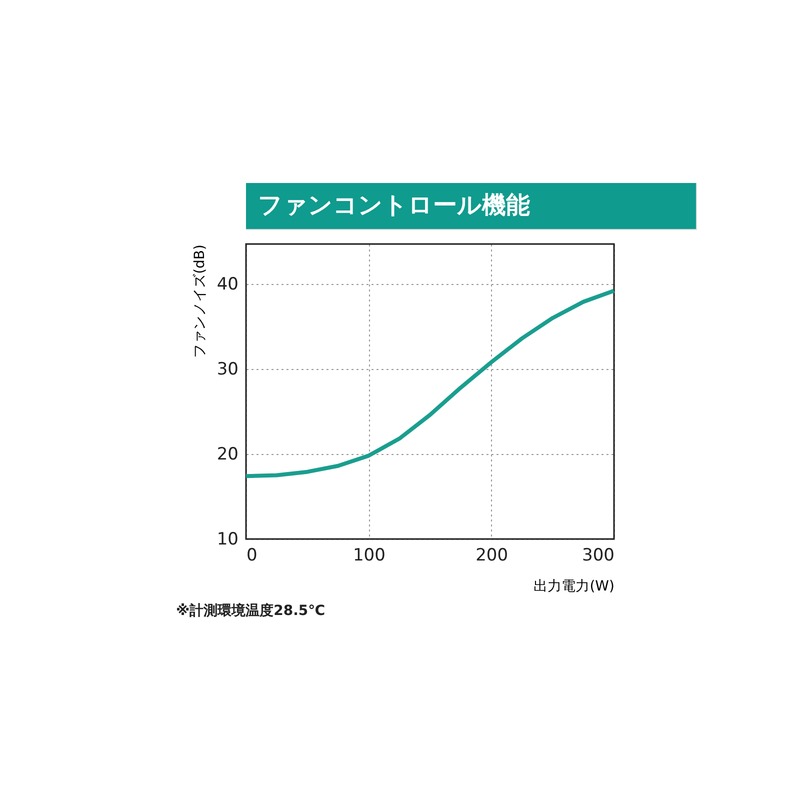  What do you see at coordinates (574, 586) in the screenshot?
I see `x-axis-title: 出力電力(W)` at bounding box center [574, 586].